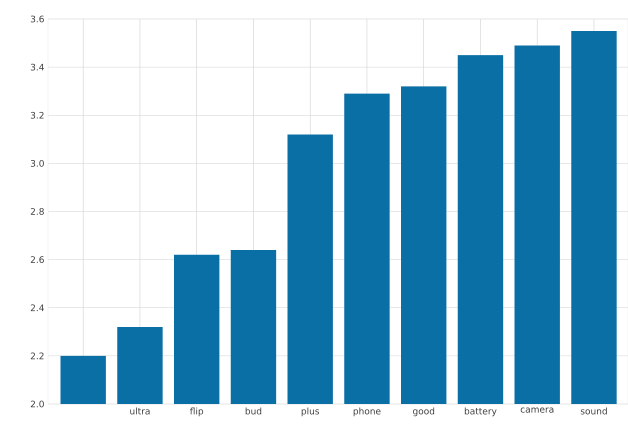  I want to click on x-tick-label: phone, so click(367, 412).